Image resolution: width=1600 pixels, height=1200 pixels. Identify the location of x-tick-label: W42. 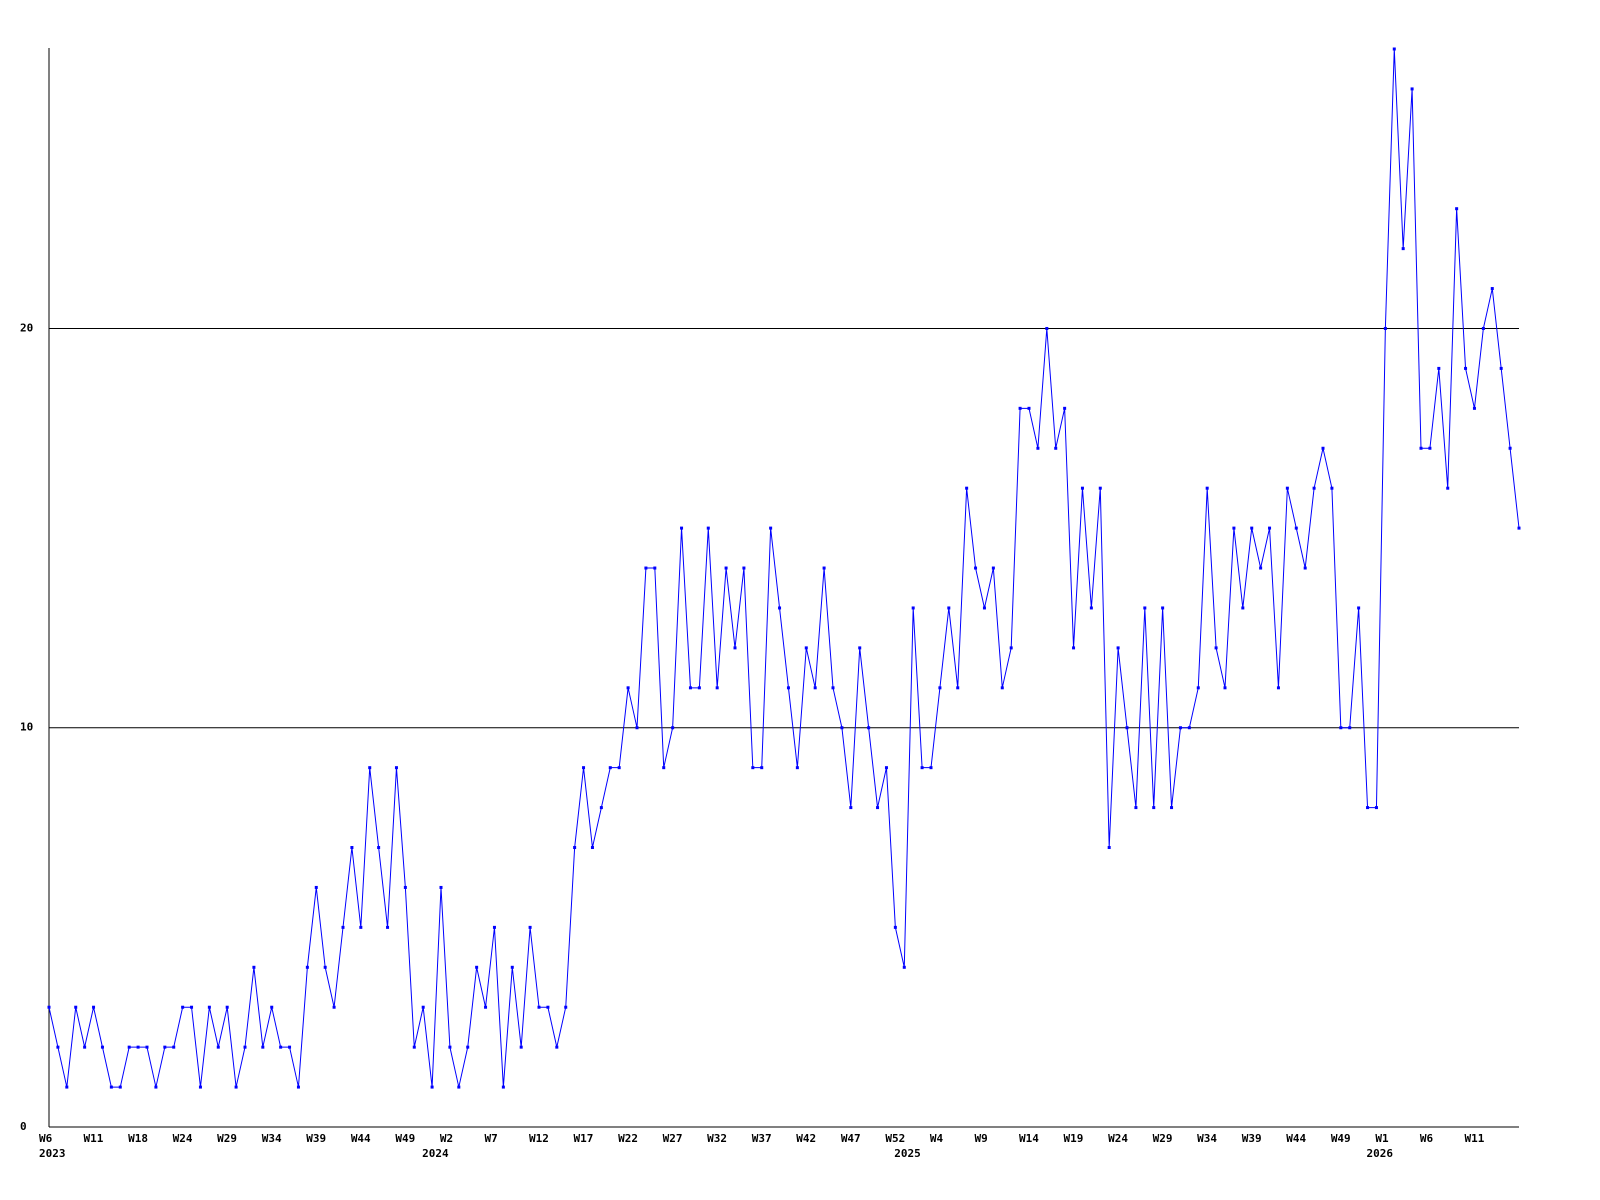
(806, 1138).